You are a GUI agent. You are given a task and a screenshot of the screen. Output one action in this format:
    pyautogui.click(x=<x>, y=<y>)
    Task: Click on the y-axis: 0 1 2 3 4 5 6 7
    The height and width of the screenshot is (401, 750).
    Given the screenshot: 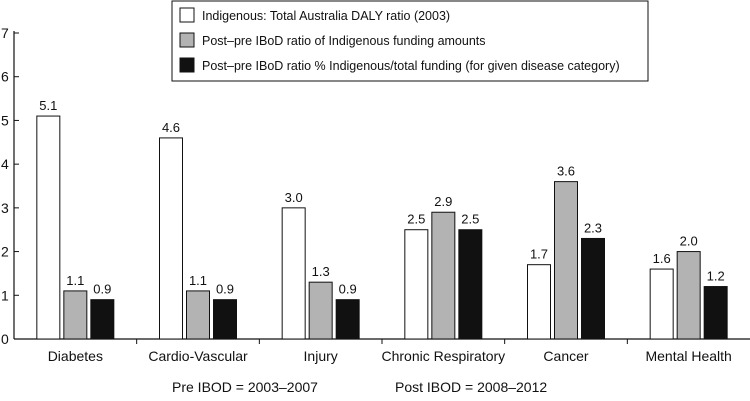 What is the action you would take?
    pyautogui.click(x=10, y=186)
    